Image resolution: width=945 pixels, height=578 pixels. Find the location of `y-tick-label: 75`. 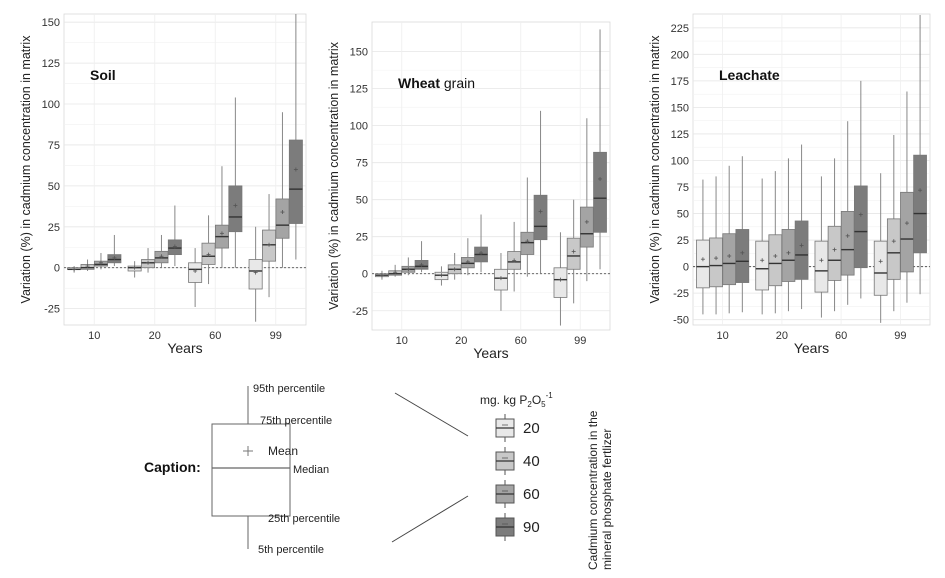

y-tick-label: 75 is located at coordinates (362, 164).